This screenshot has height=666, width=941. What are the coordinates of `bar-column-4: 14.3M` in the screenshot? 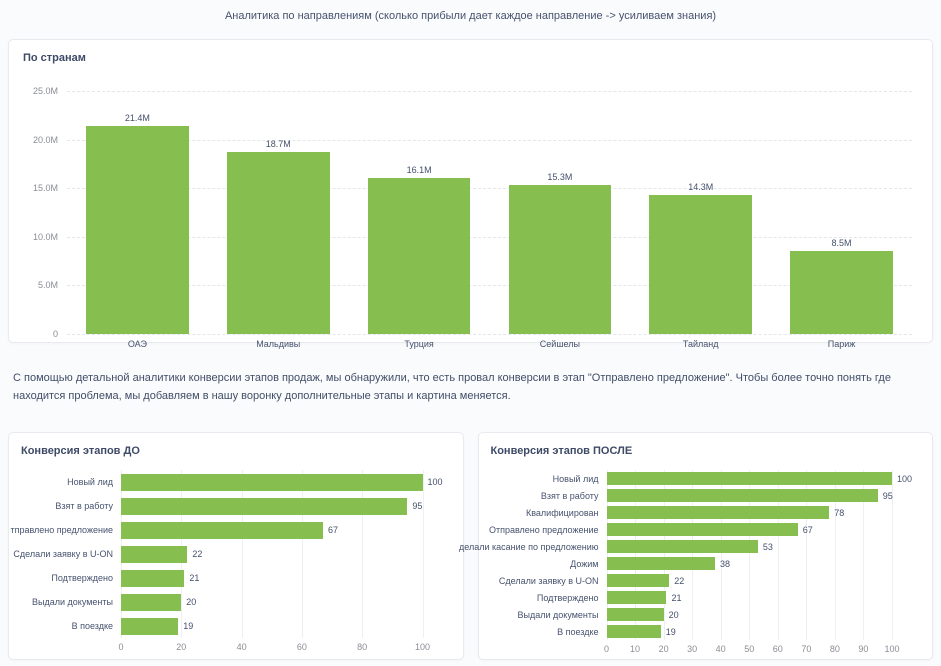 It's located at (700, 212).